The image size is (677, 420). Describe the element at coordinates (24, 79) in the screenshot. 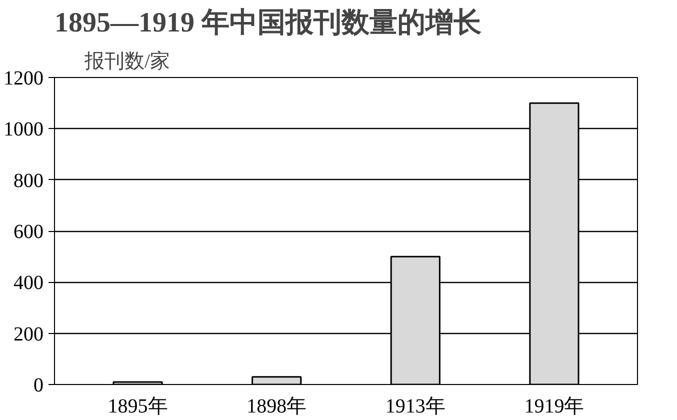

I see `y-tick-label: 1200` at that location.